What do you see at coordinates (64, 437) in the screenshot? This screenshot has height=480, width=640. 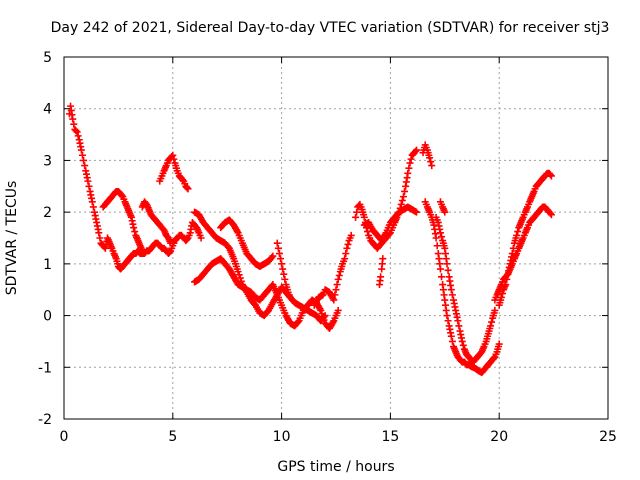 I see `x-tick-label: 0` at bounding box center [64, 437].